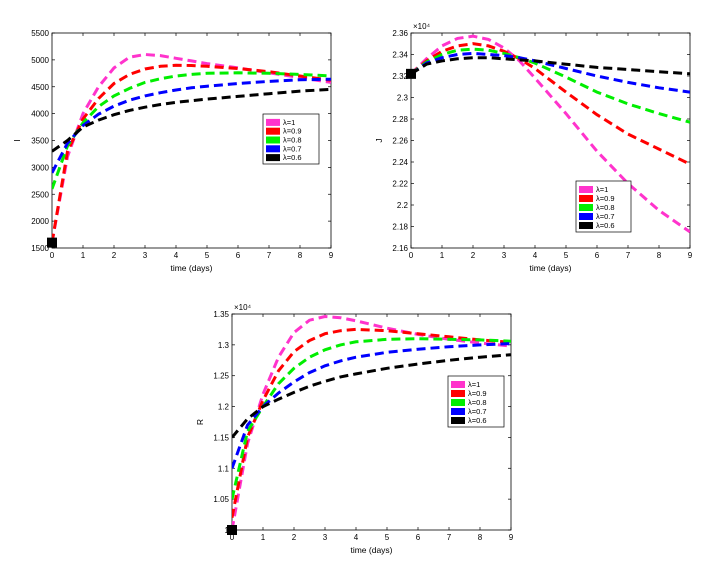 The image size is (726, 564). I want to click on y-tick-label: 3000, so click(40, 167).